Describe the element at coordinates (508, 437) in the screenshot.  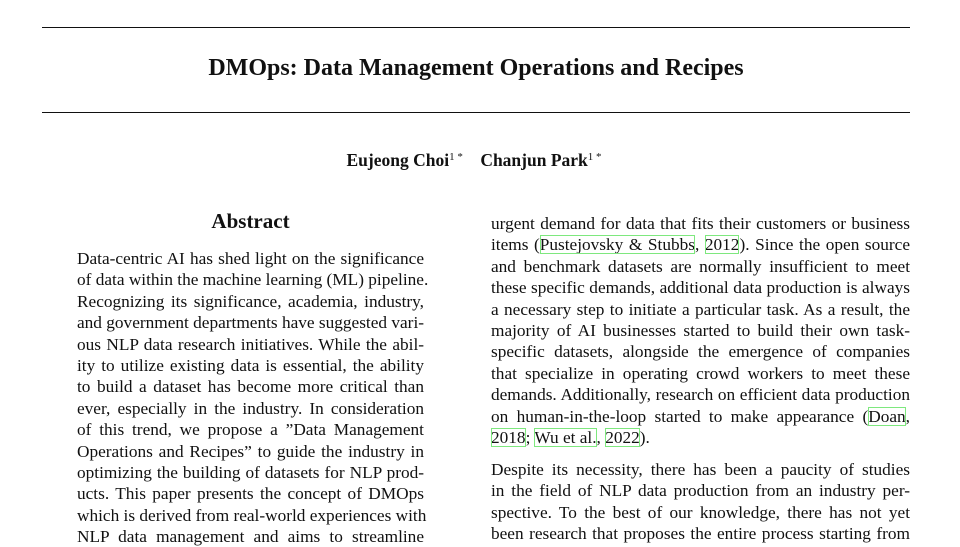
I see `citation-link: 2018` at that location.